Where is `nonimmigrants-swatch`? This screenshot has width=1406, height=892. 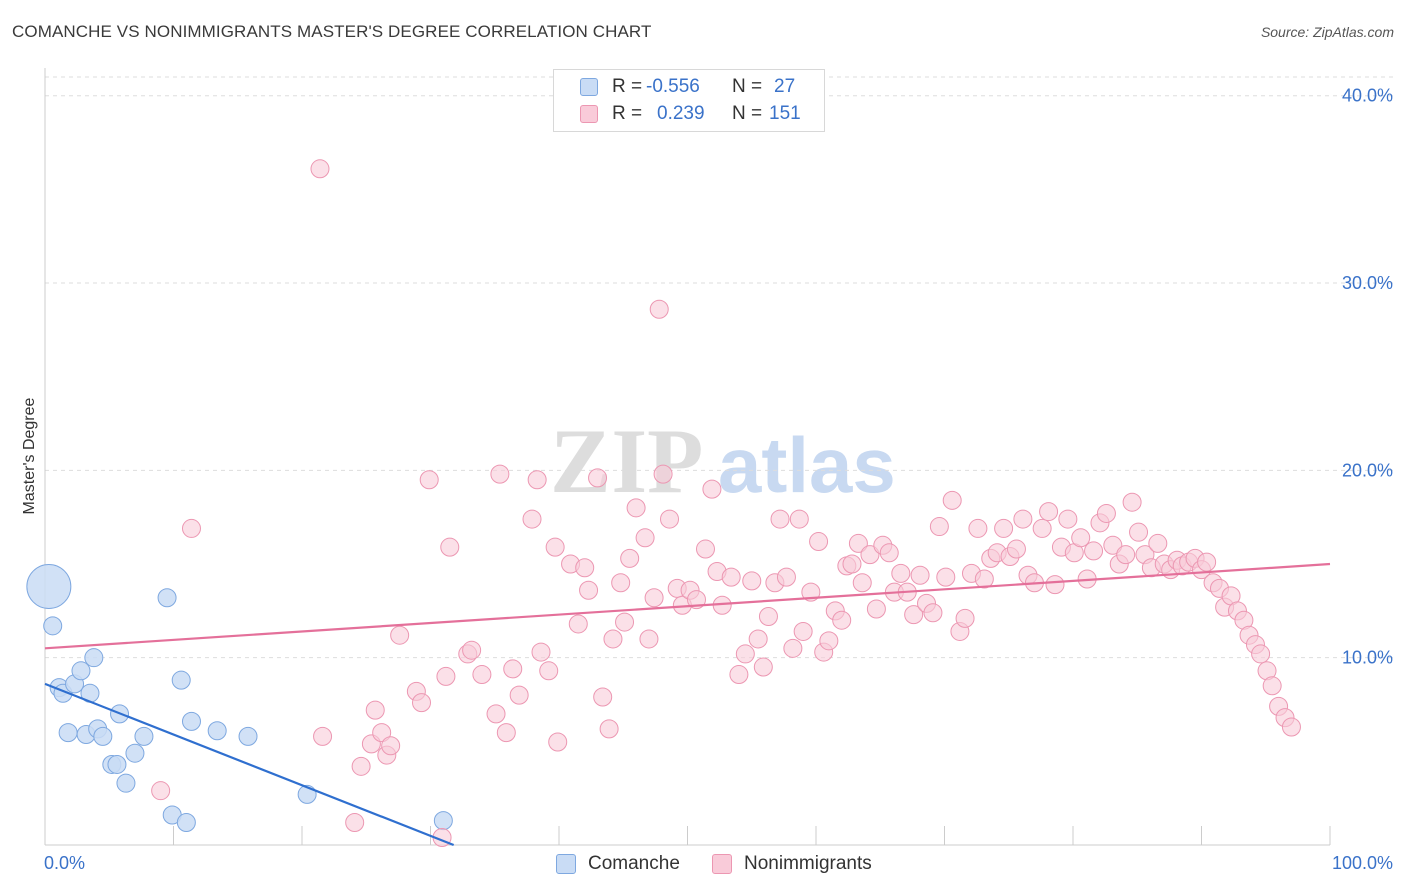 nonimmigrants-swatch is located at coordinates (722, 864).